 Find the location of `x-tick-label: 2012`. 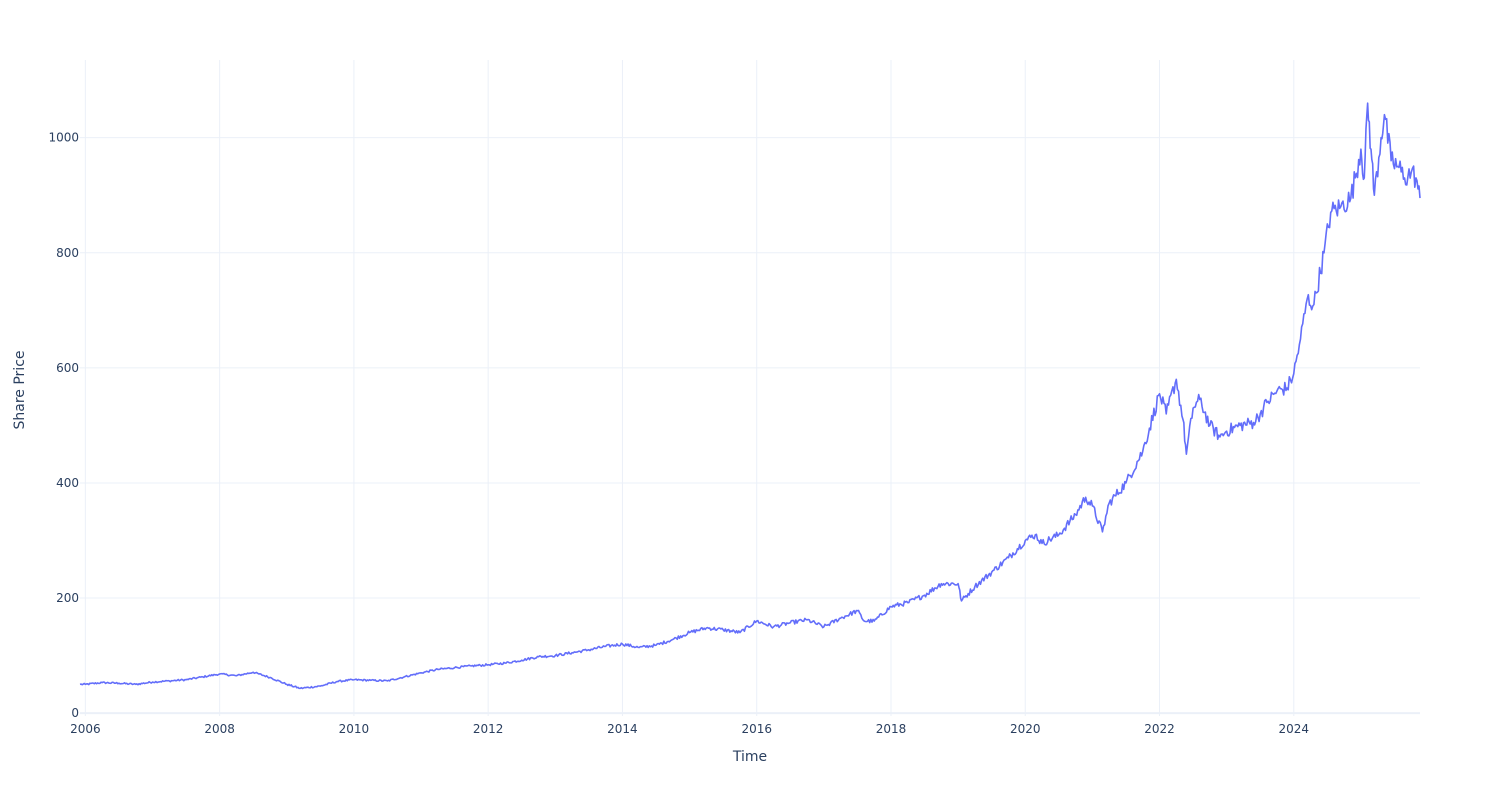

x-tick-label: 2012 is located at coordinates (488, 729).